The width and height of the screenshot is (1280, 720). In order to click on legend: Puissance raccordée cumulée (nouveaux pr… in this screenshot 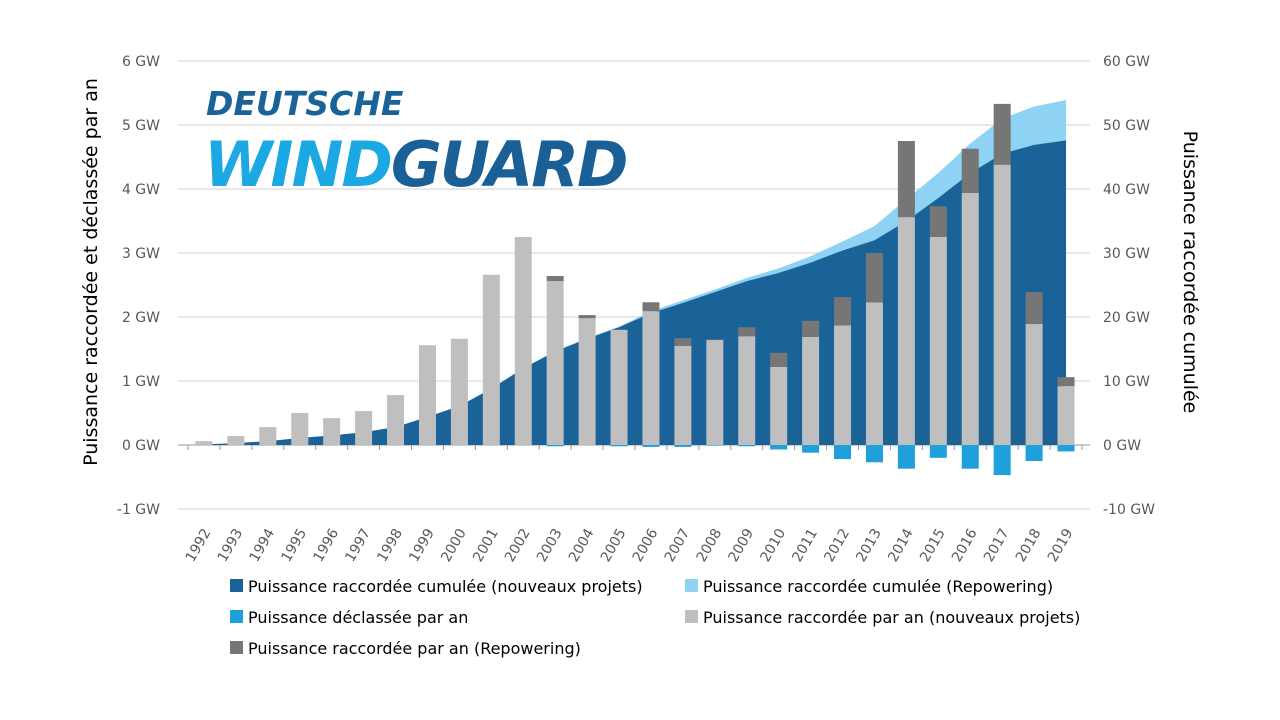, I will do `click(655, 617)`.